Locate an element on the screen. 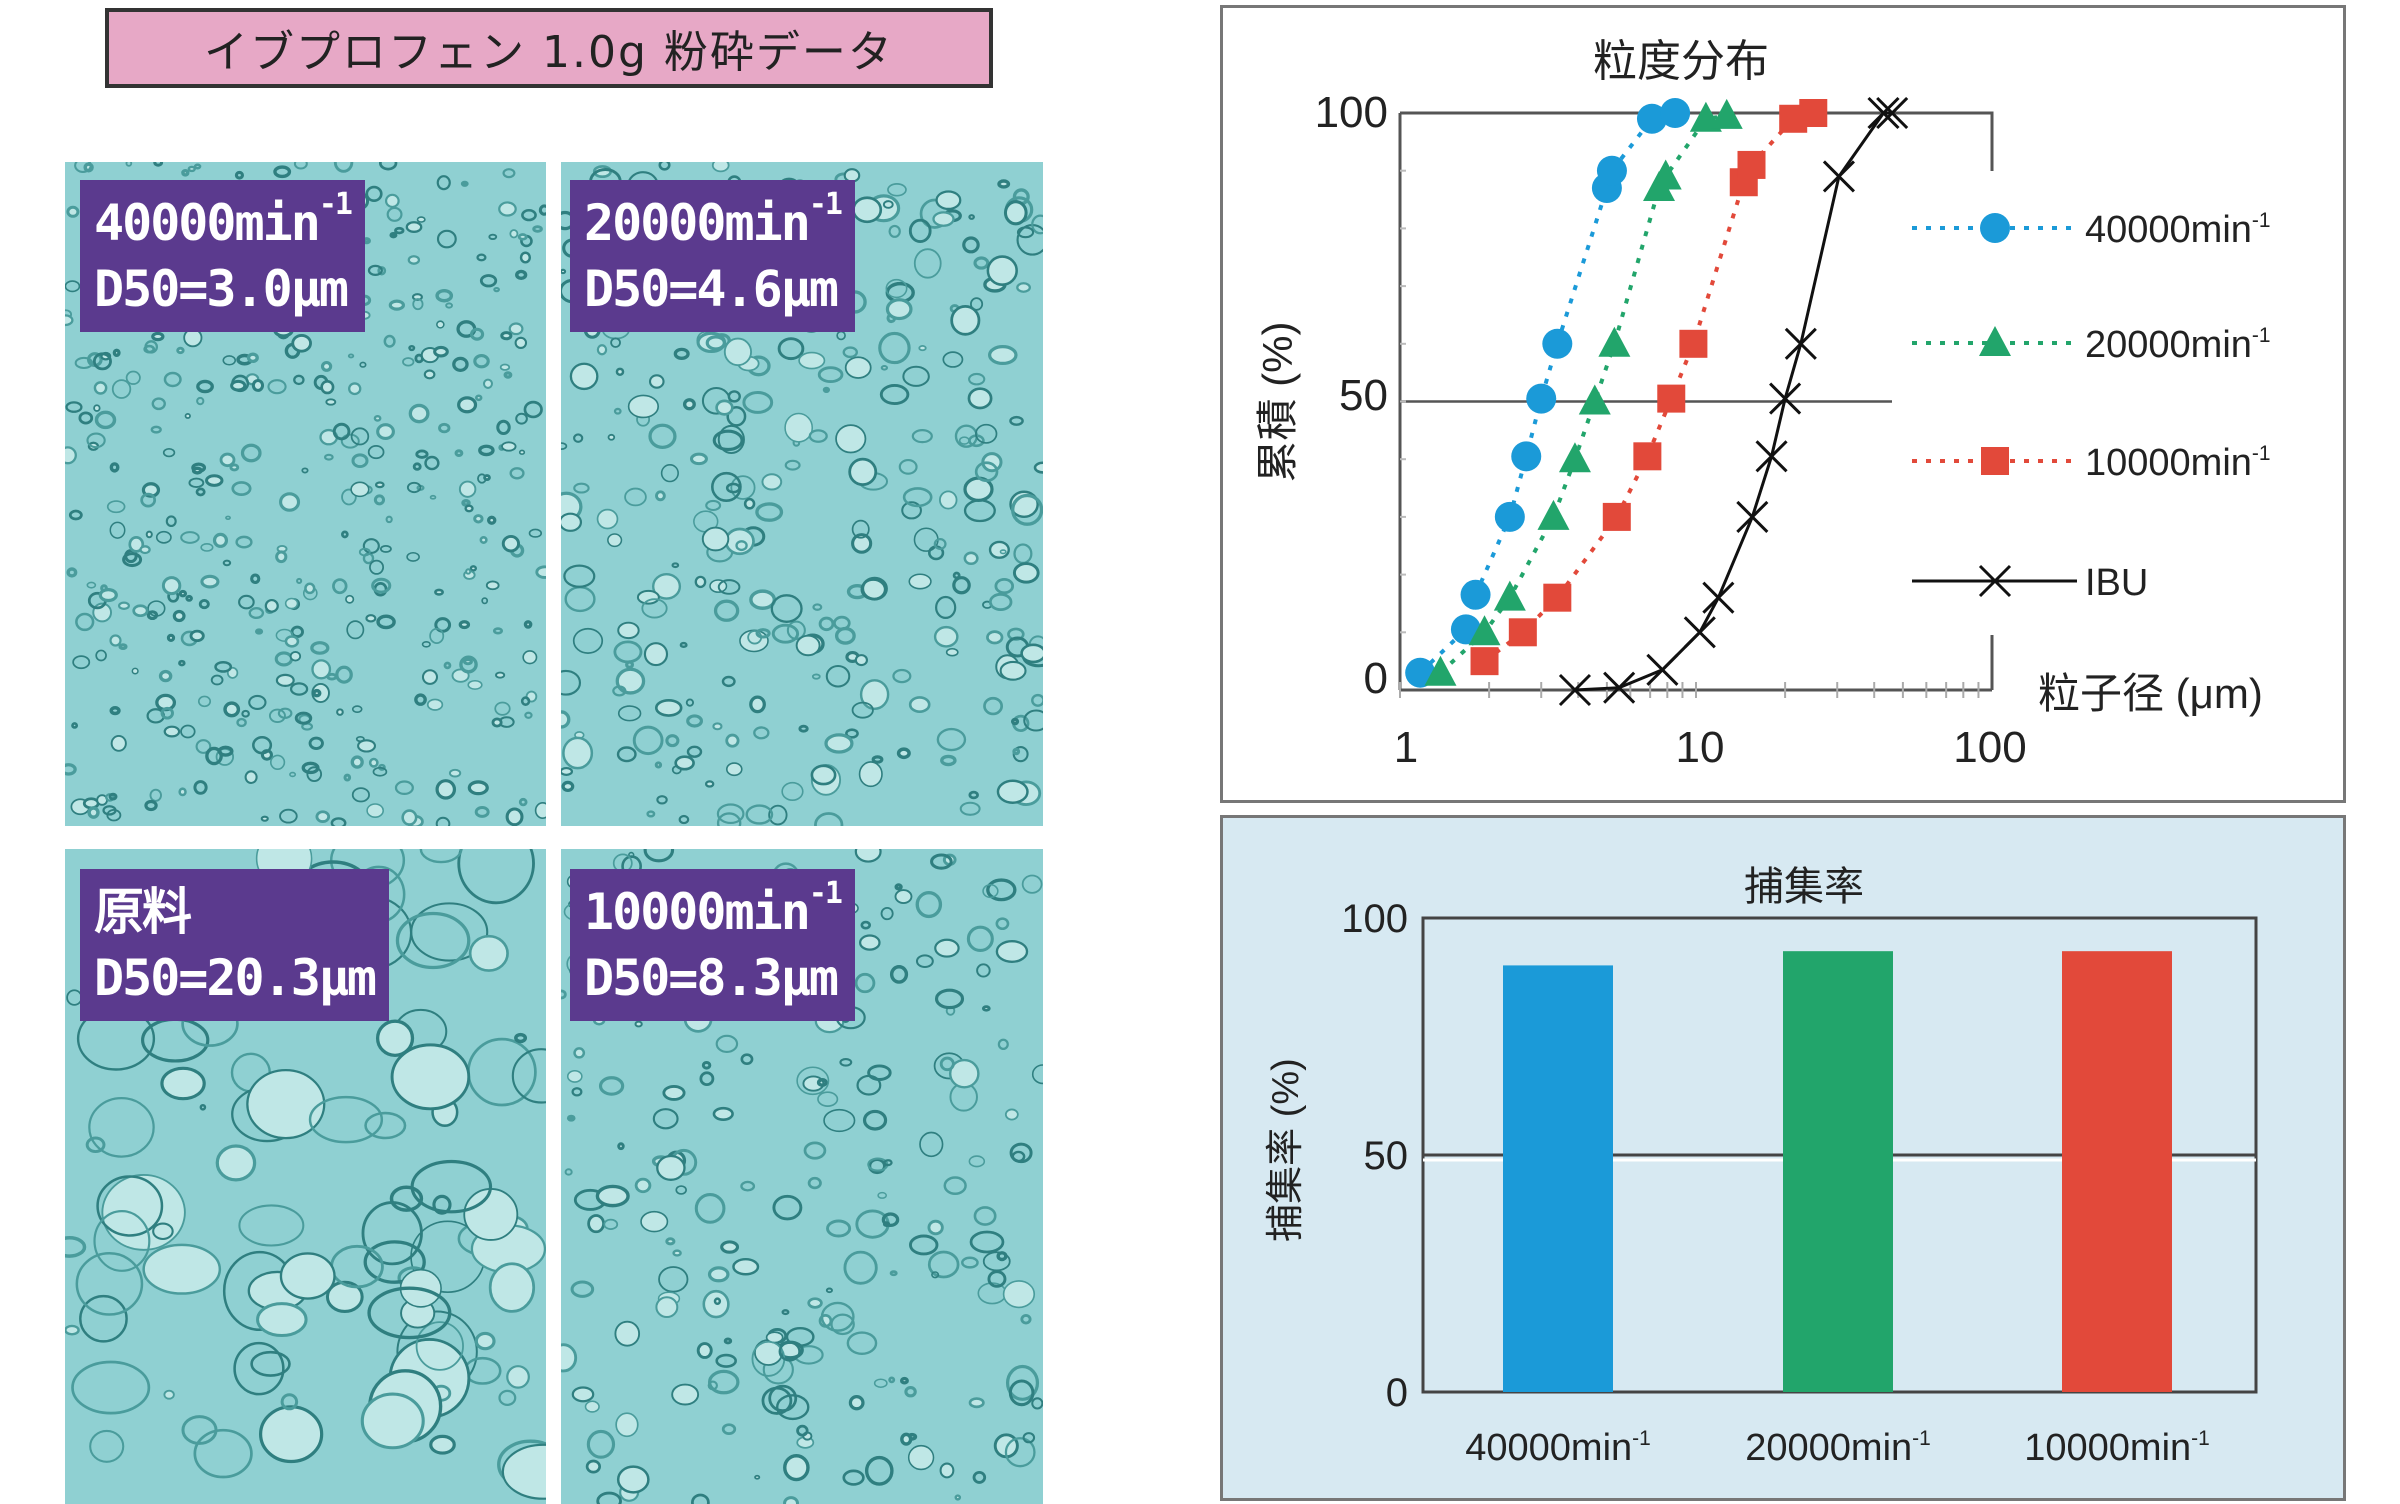 This screenshot has height=1504, width=2400. legend-label: 20000min-1 is located at coordinates (2177, 345).